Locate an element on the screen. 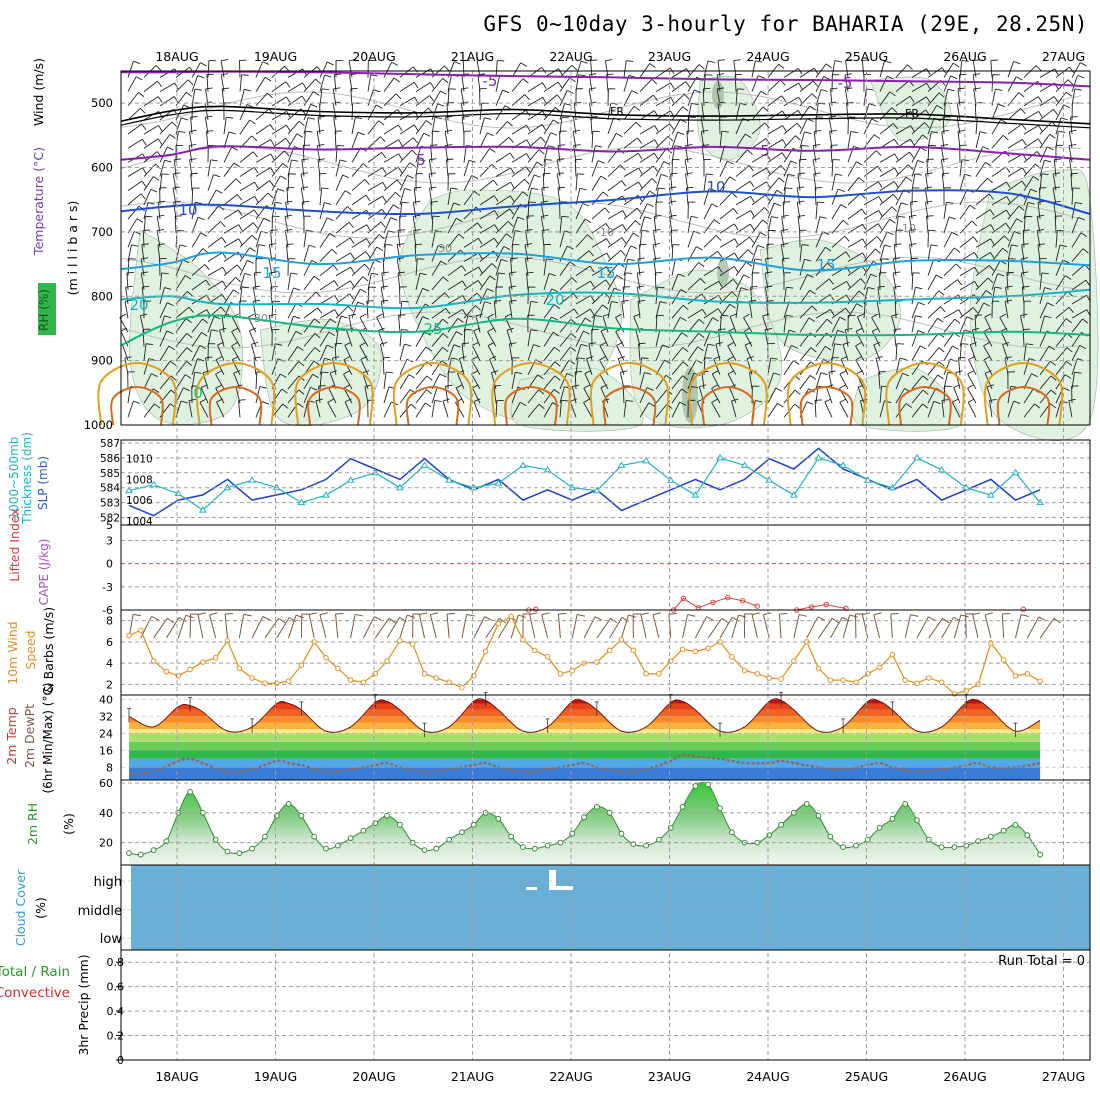 This screenshot has height=1100, width=1100. wind-barb-10m is located at coordinates (353, 626).